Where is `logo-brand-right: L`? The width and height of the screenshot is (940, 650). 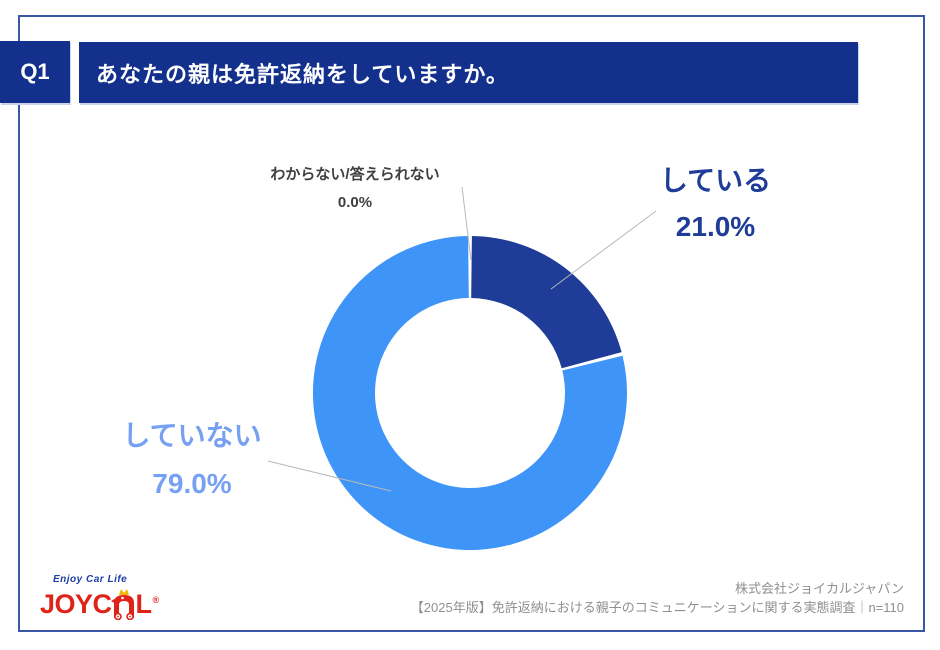 logo-brand-right: L is located at coordinates (144, 604).